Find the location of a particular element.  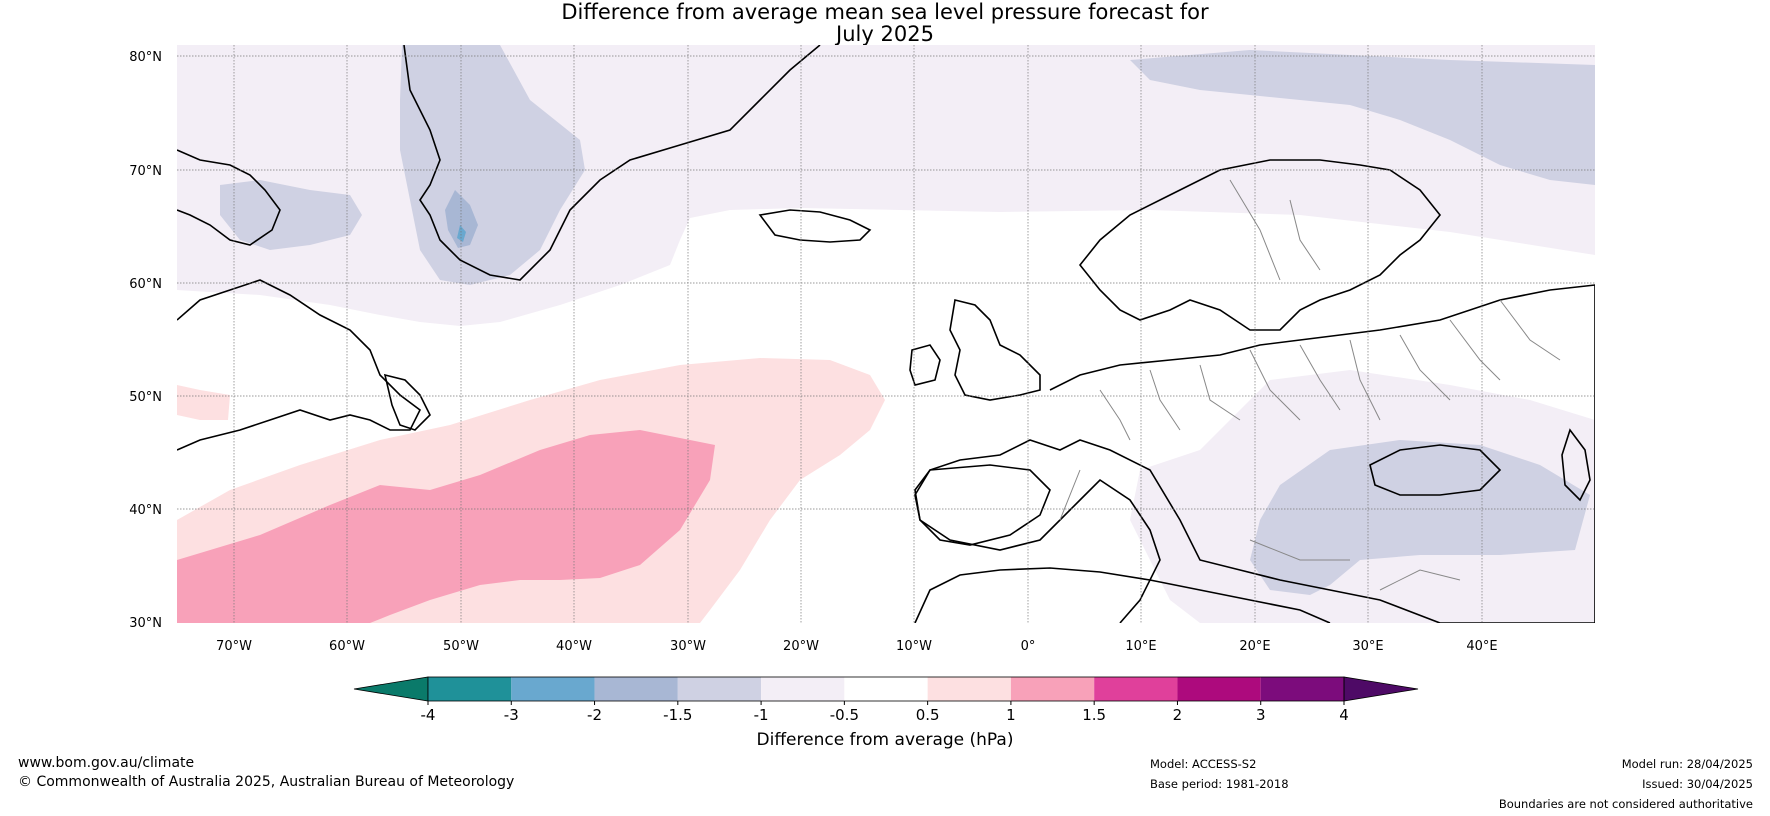

coastline-caspian is located at coordinates (1576, 465).